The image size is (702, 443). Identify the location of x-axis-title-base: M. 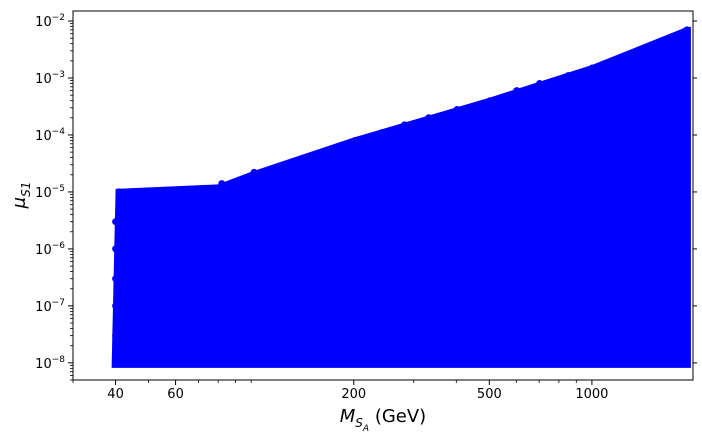
(348, 416).